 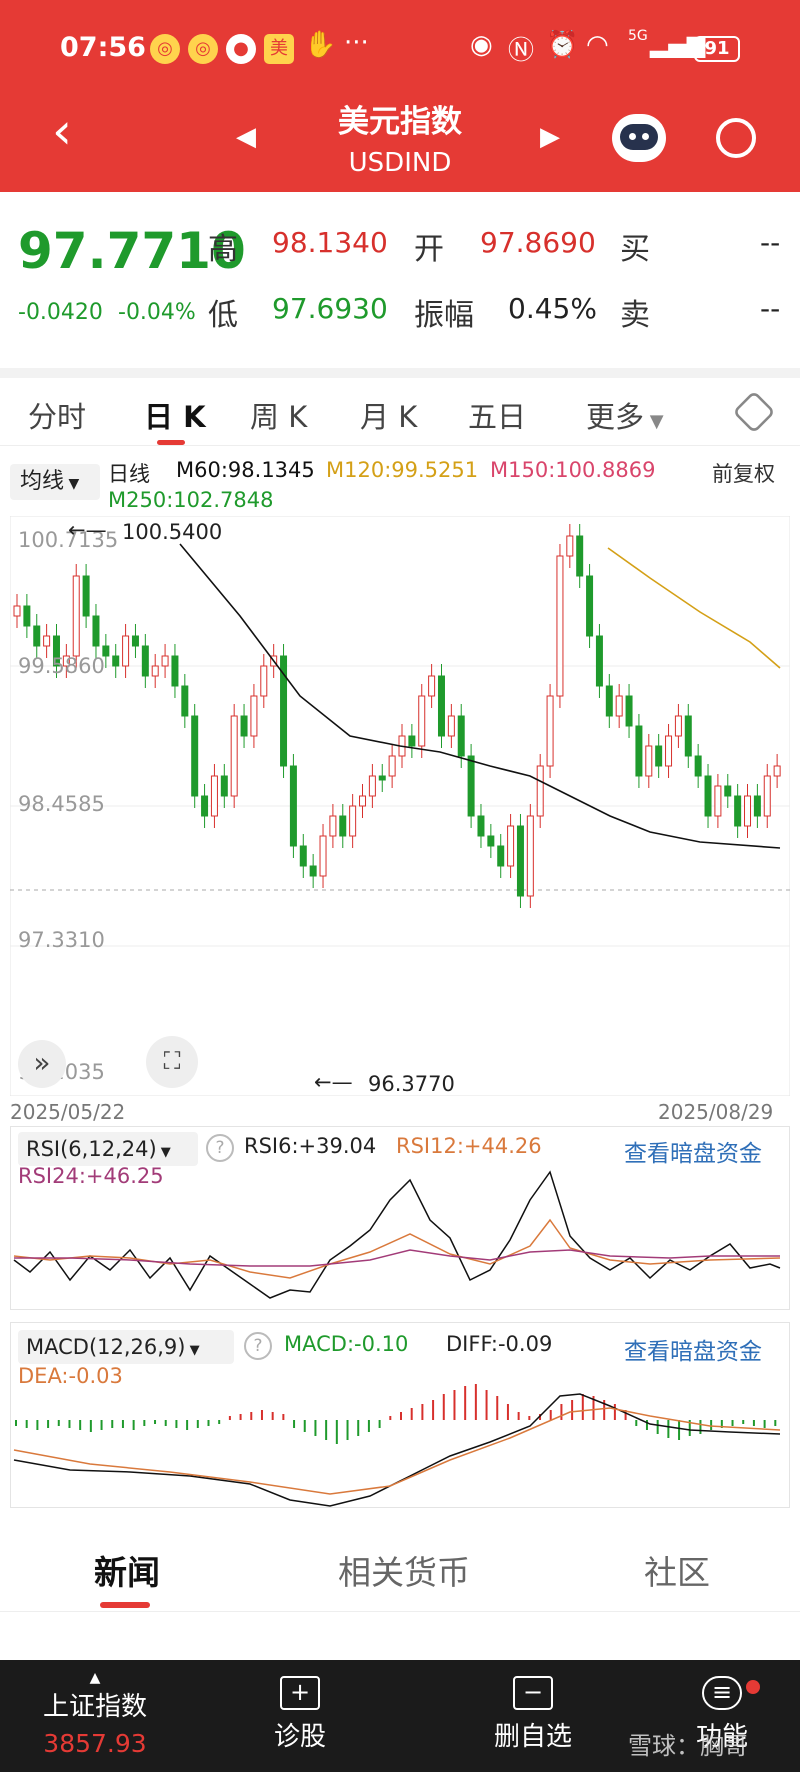 I want to click on rsi-selector: RSI(6,12,24) ▼, so click(x=108, y=1149).